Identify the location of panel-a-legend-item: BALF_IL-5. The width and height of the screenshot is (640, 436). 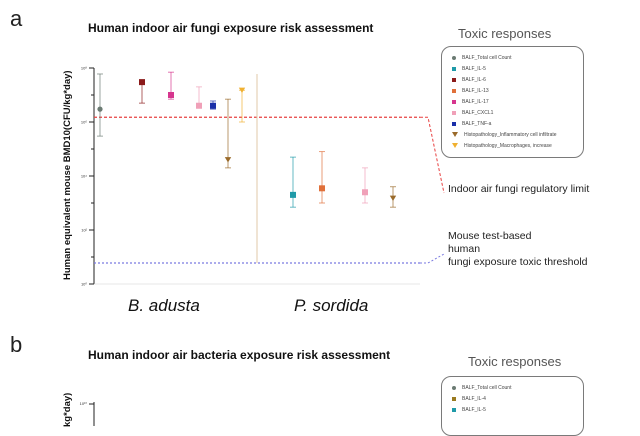
(469, 69).